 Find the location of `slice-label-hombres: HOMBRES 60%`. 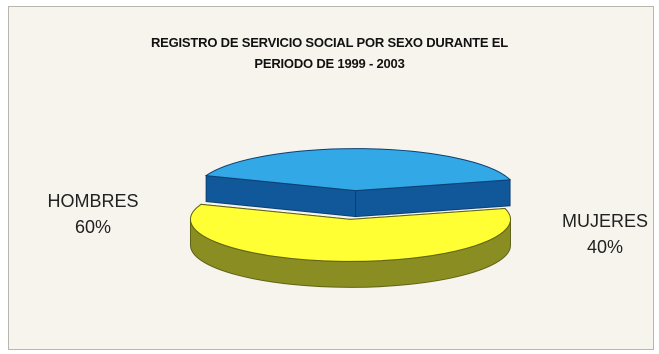

slice-label-hombres: HOMBRES 60% is located at coordinates (93, 214).